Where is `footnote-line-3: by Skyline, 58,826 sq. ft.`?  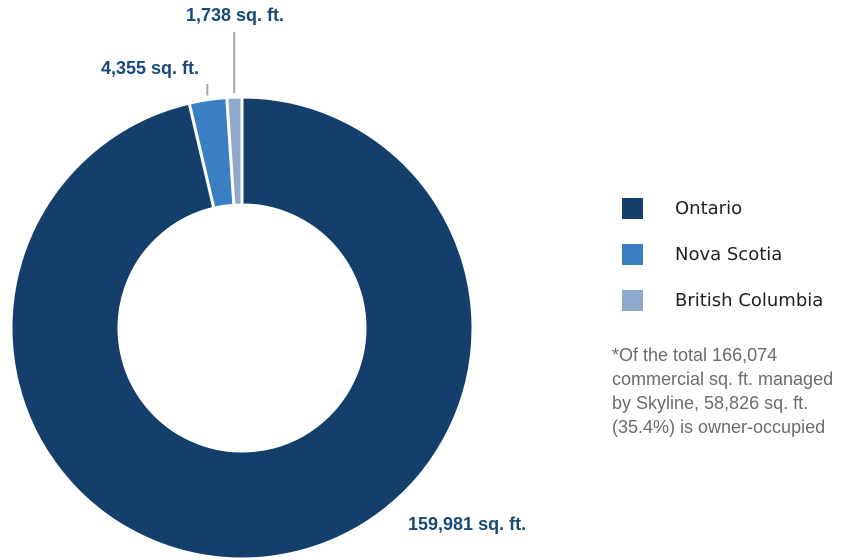 footnote-line-3: by Skyline, 58,826 sq. ft. is located at coordinates (710, 403).